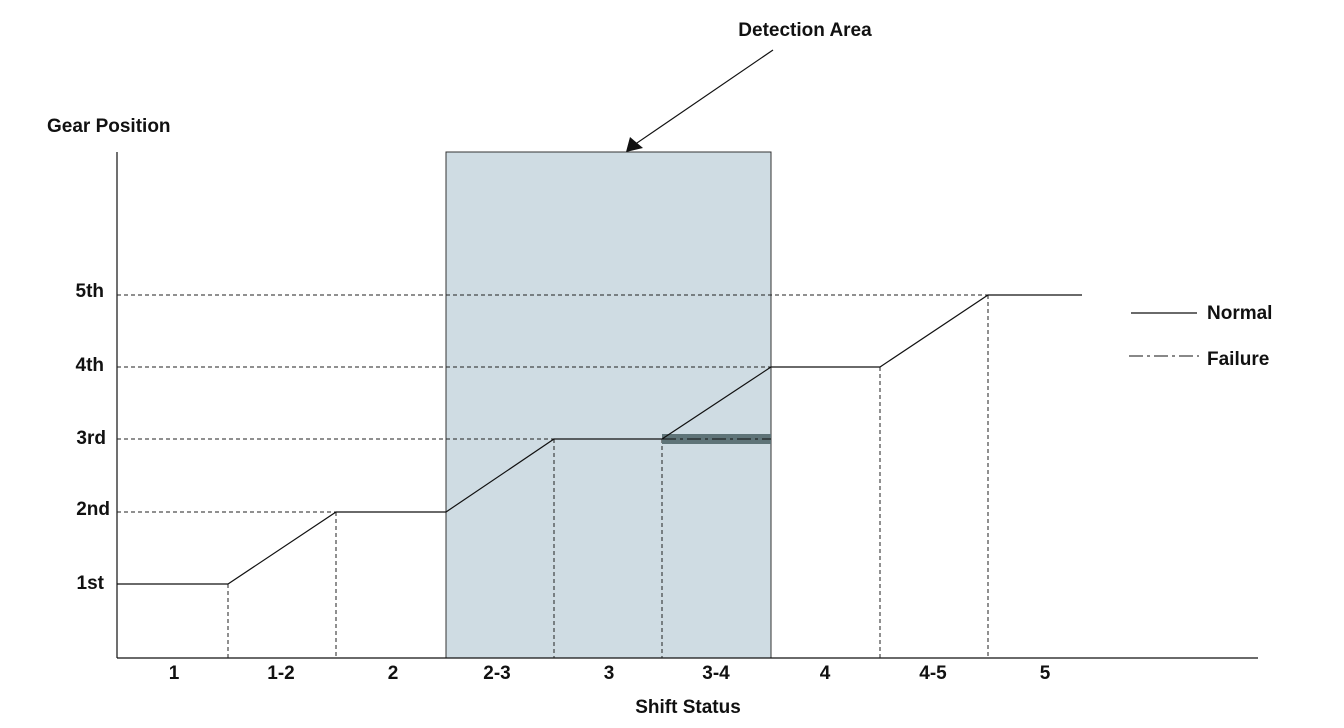 Image resolution: width=1344 pixels, height=728 pixels. I want to click on y-label: 2nd, so click(93, 509).